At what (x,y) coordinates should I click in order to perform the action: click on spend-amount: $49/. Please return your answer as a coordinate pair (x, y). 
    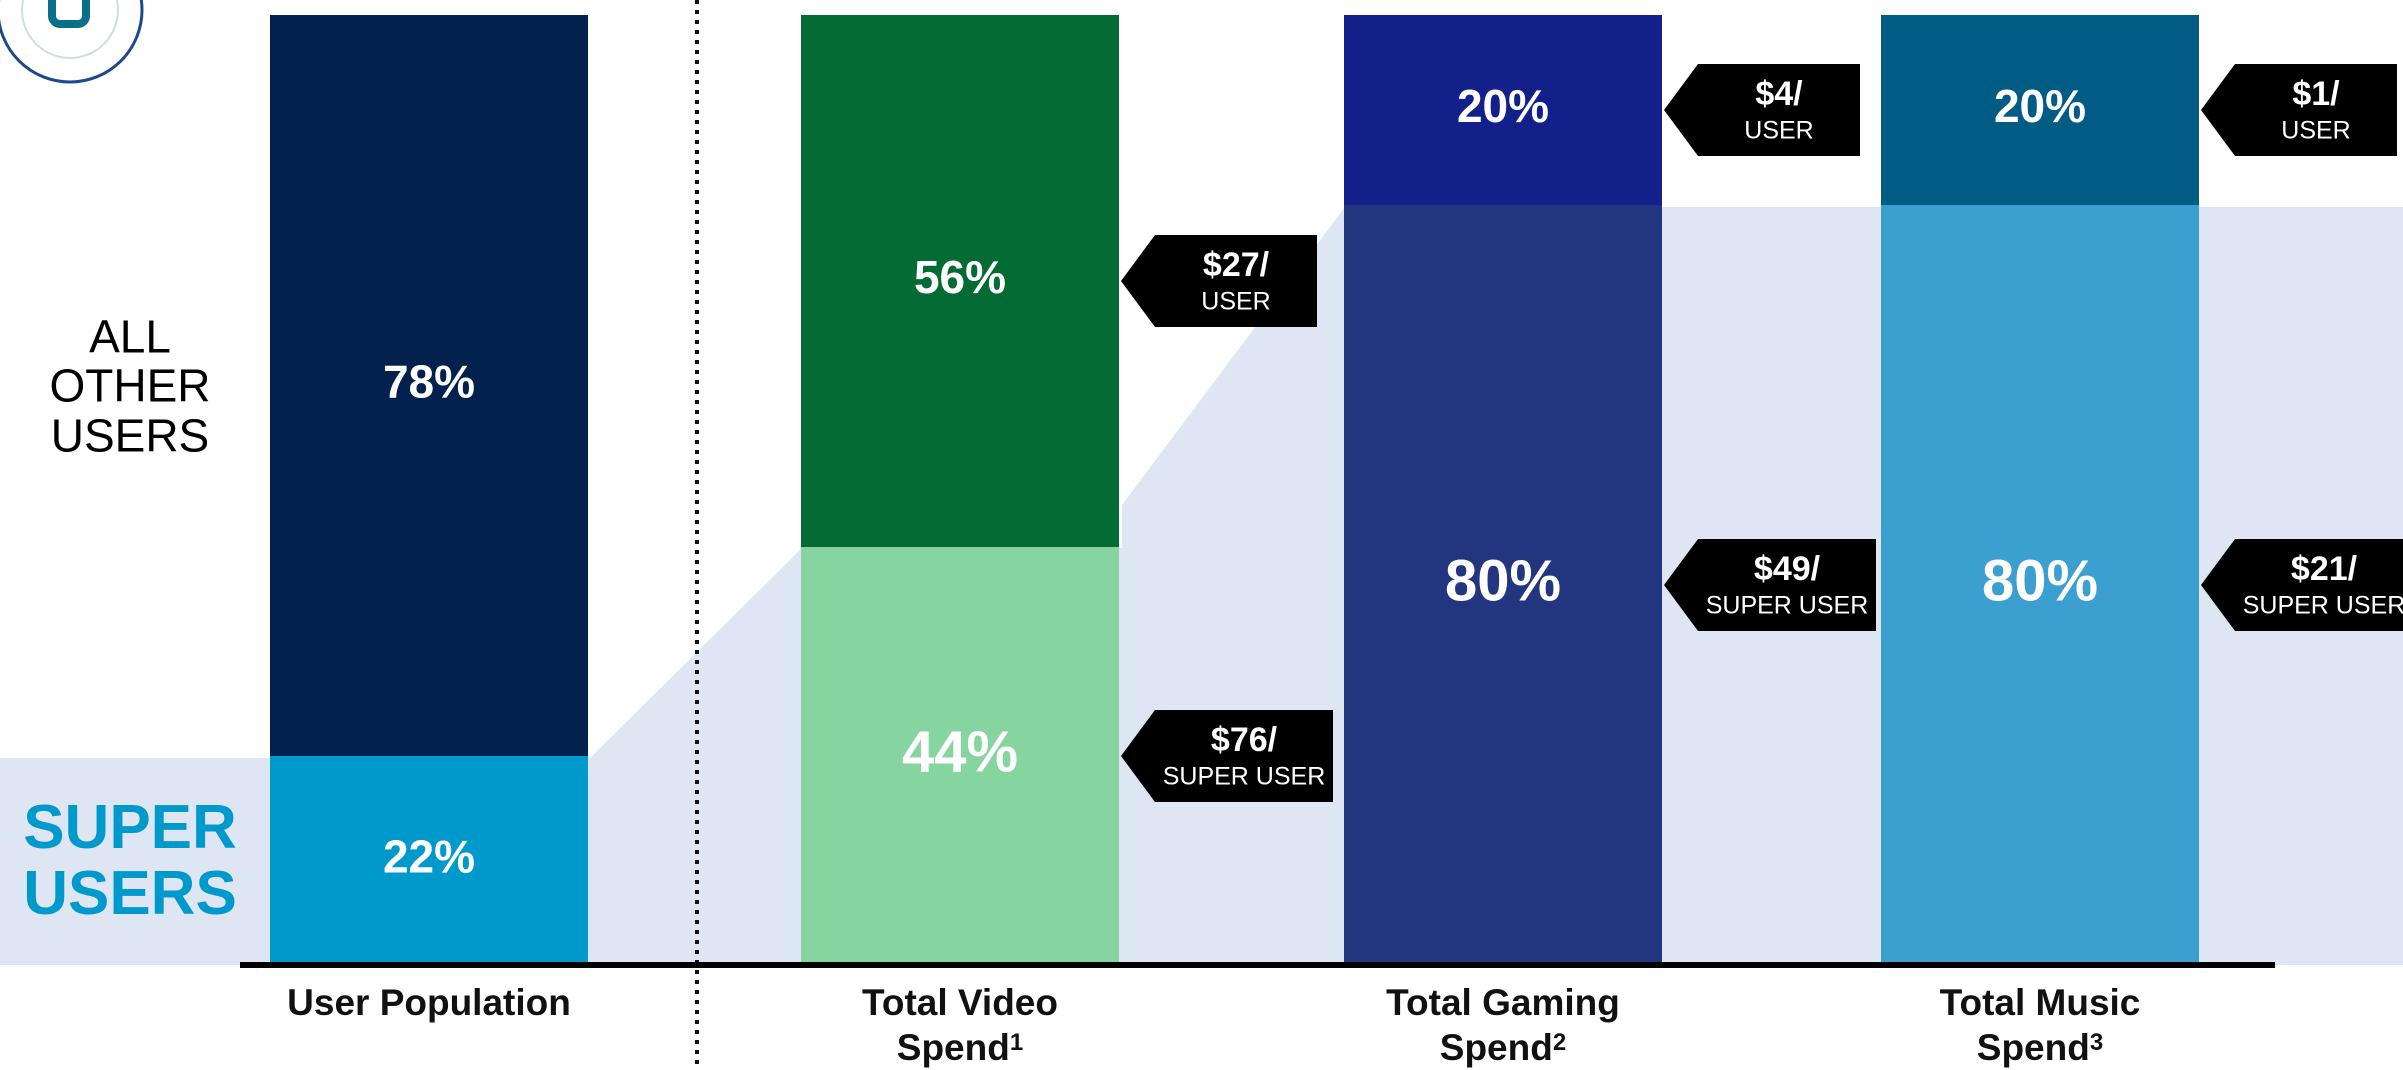
    Looking at the image, I should click on (1787, 569).